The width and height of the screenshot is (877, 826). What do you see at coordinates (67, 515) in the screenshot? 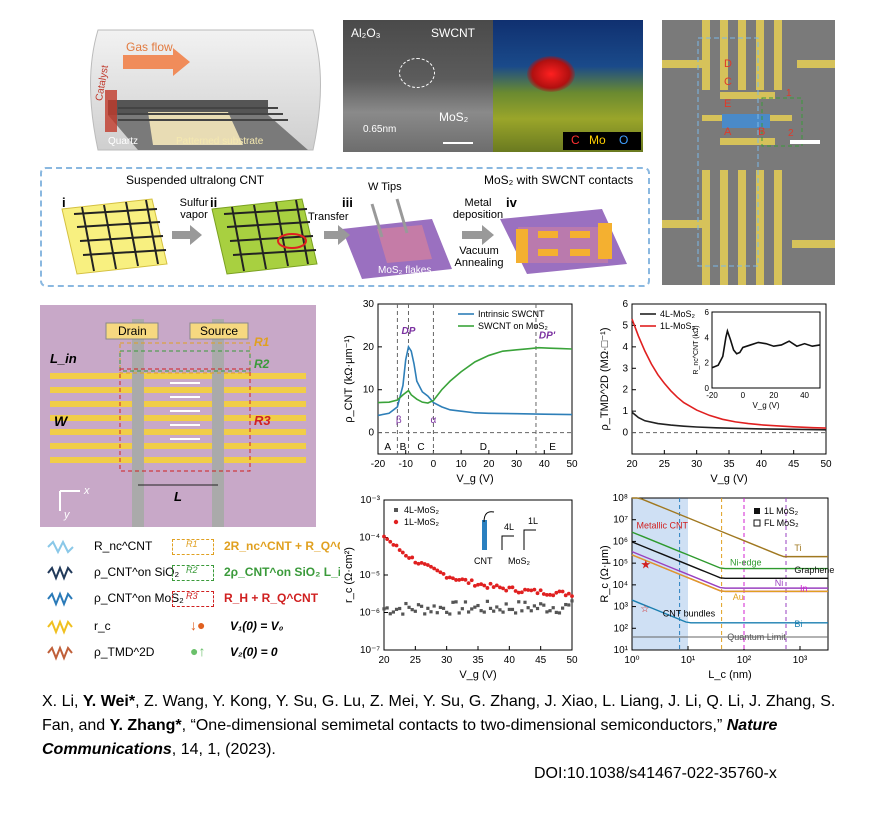
I see `axis-y-label: y` at bounding box center [67, 515].